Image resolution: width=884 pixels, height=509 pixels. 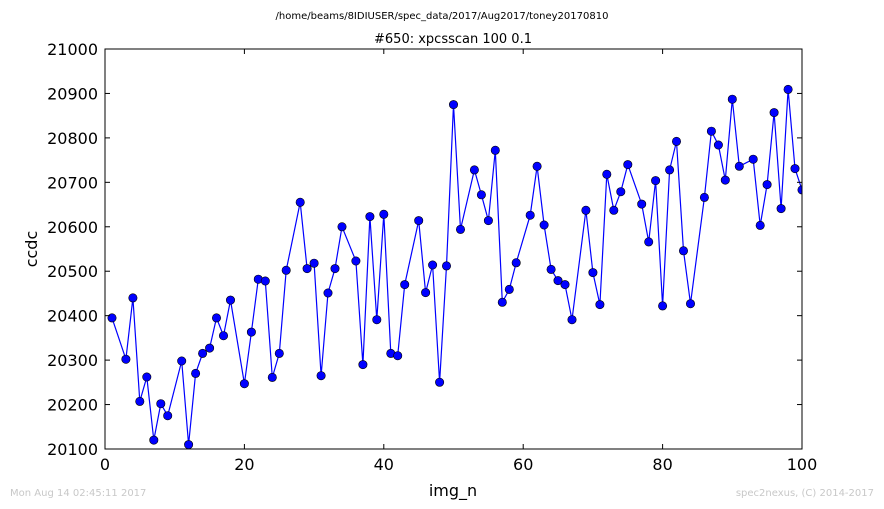 I want to click on y-tick-label: 21000, so click(x=72, y=49).